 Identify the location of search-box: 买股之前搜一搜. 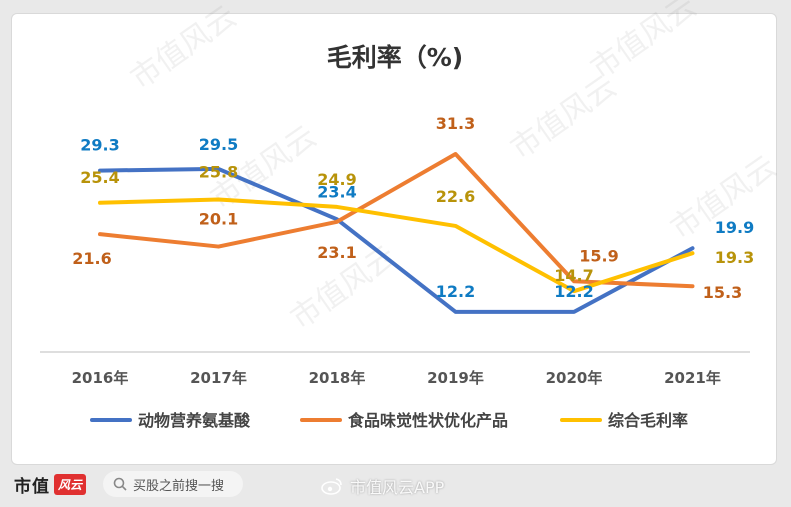
(173, 484).